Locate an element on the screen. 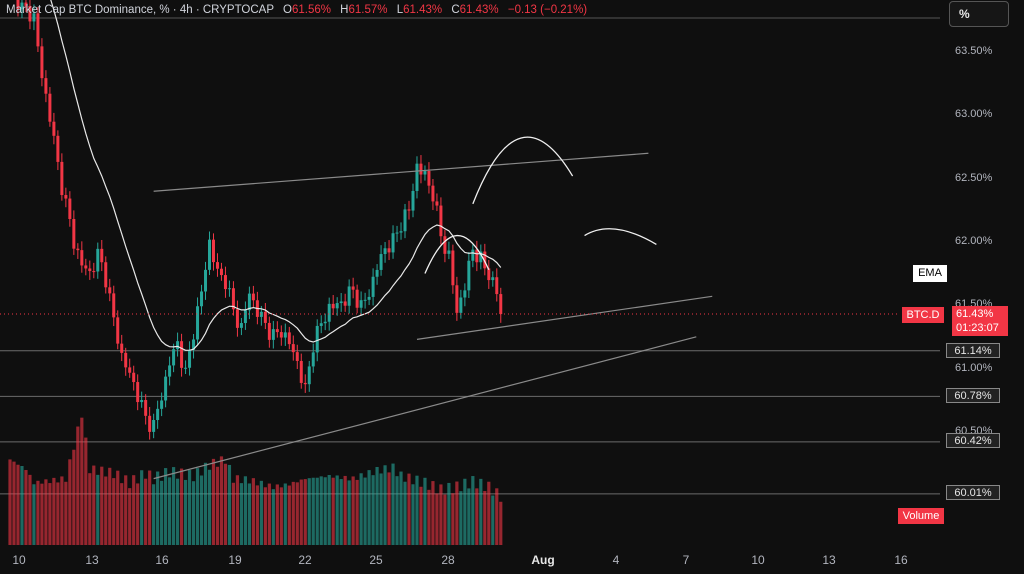 The image size is (1024, 574). time-tick: Aug is located at coordinates (543, 560).